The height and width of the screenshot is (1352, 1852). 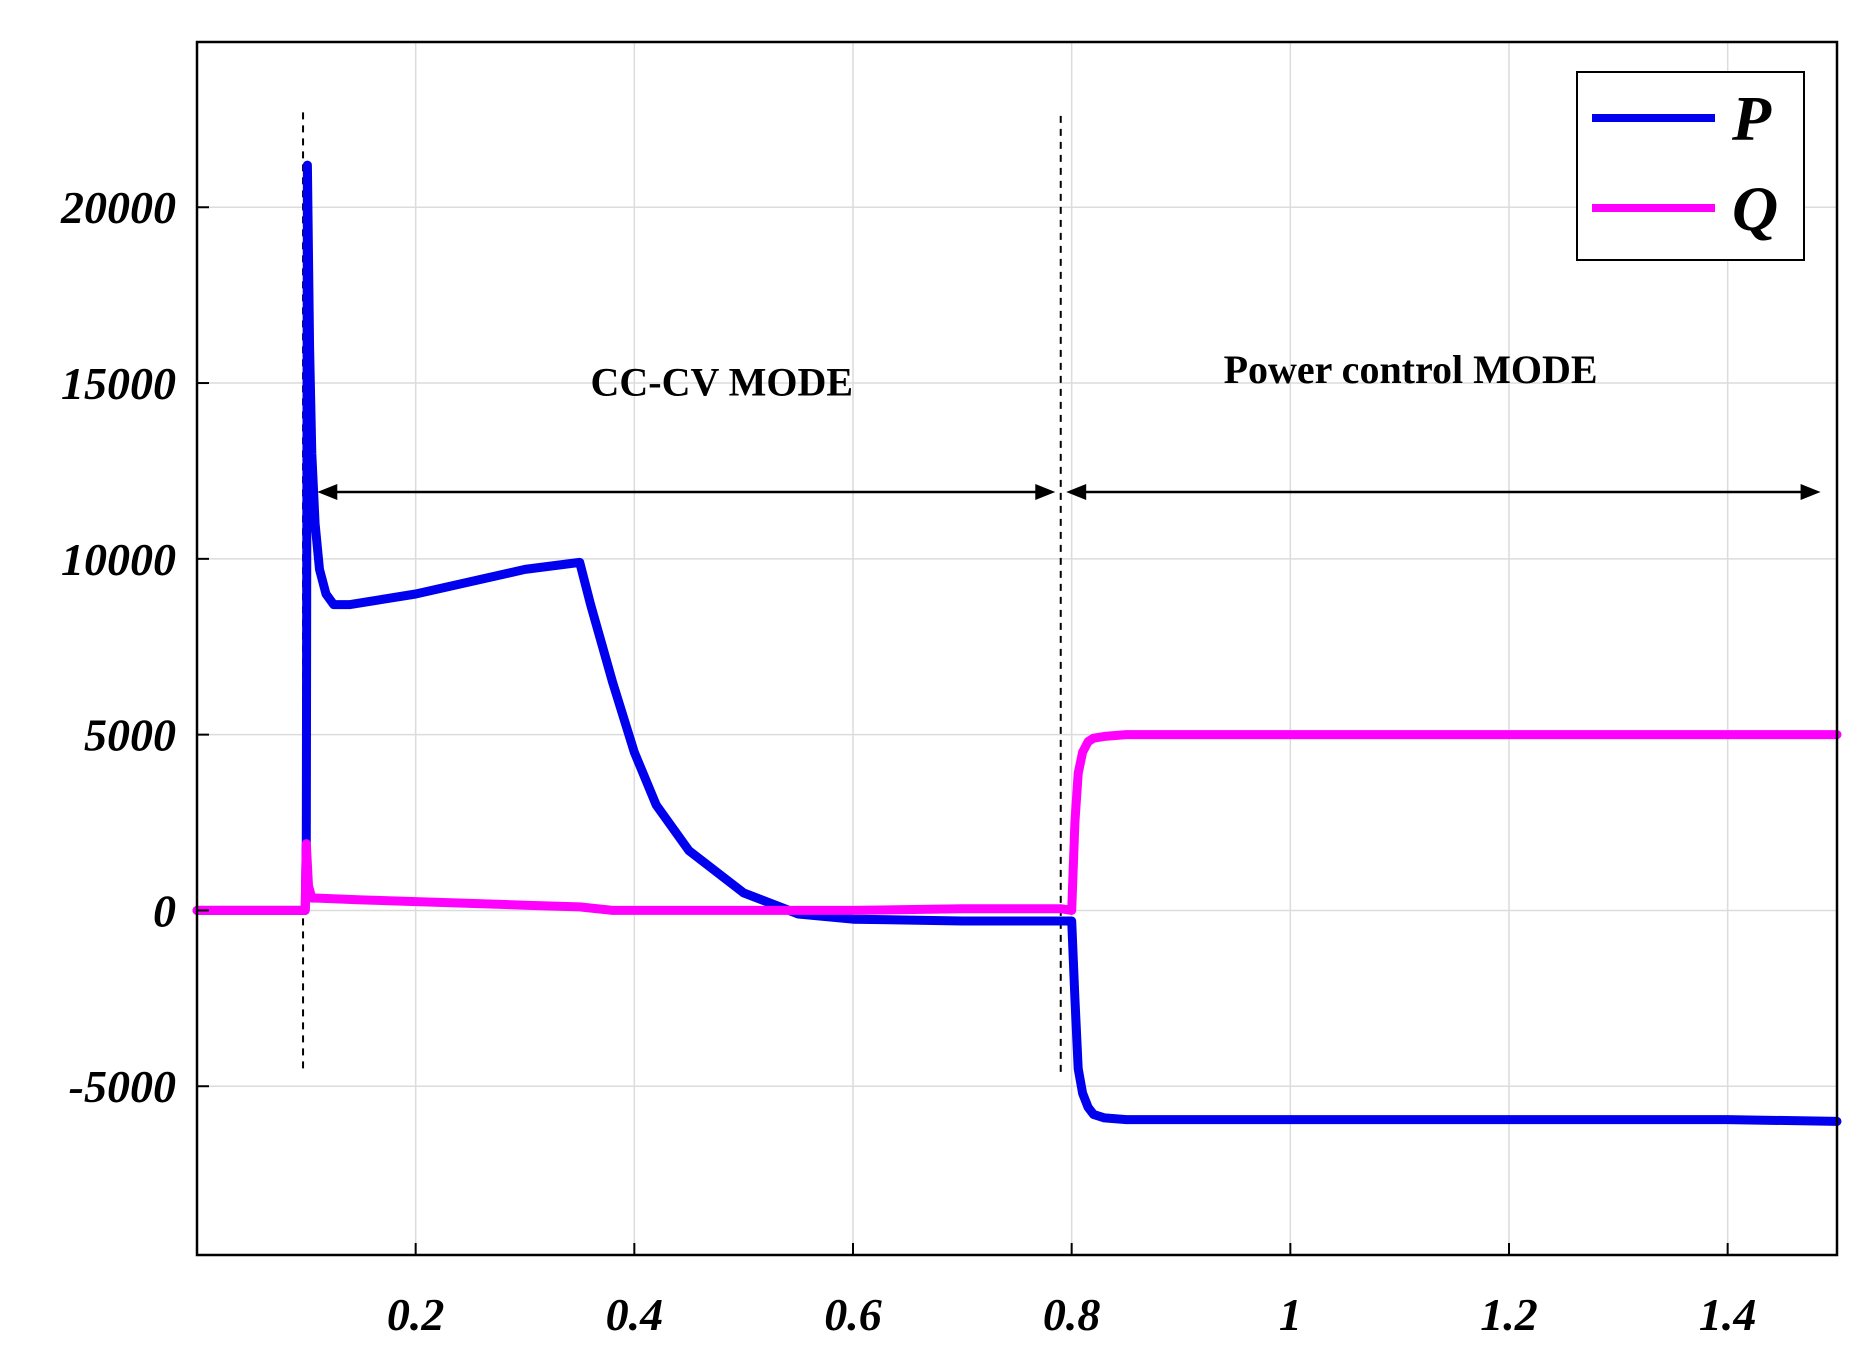 What do you see at coordinates (1728, 1314) in the screenshot?
I see `x-tick-label: 1.4` at bounding box center [1728, 1314].